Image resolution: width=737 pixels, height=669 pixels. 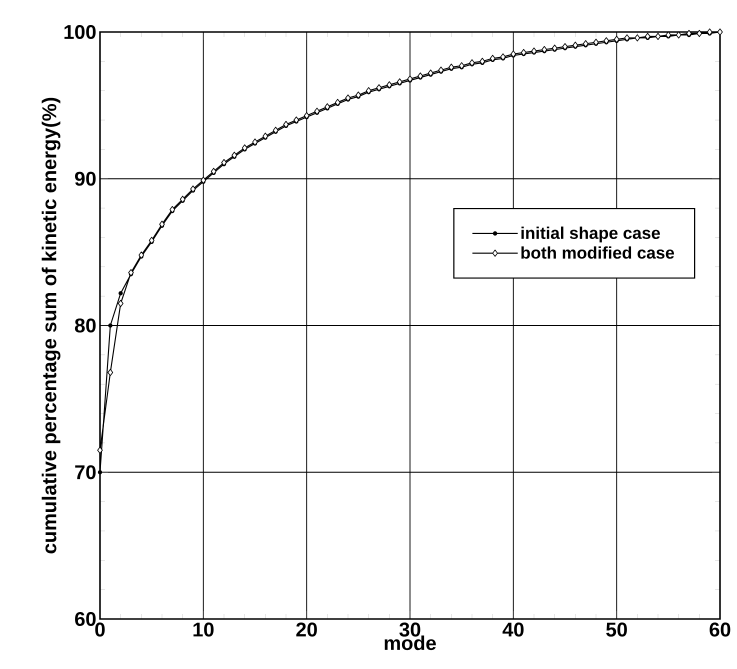 What do you see at coordinates (80, 32) in the screenshot?
I see `y-tick-label: 100` at bounding box center [80, 32].